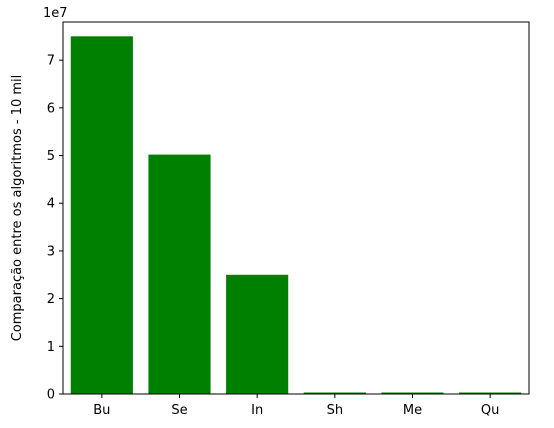 The width and height of the screenshot is (554, 428). What do you see at coordinates (51, 108) in the screenshot?
I see `y-tick-label: 6` at bounding box center [51, 108].